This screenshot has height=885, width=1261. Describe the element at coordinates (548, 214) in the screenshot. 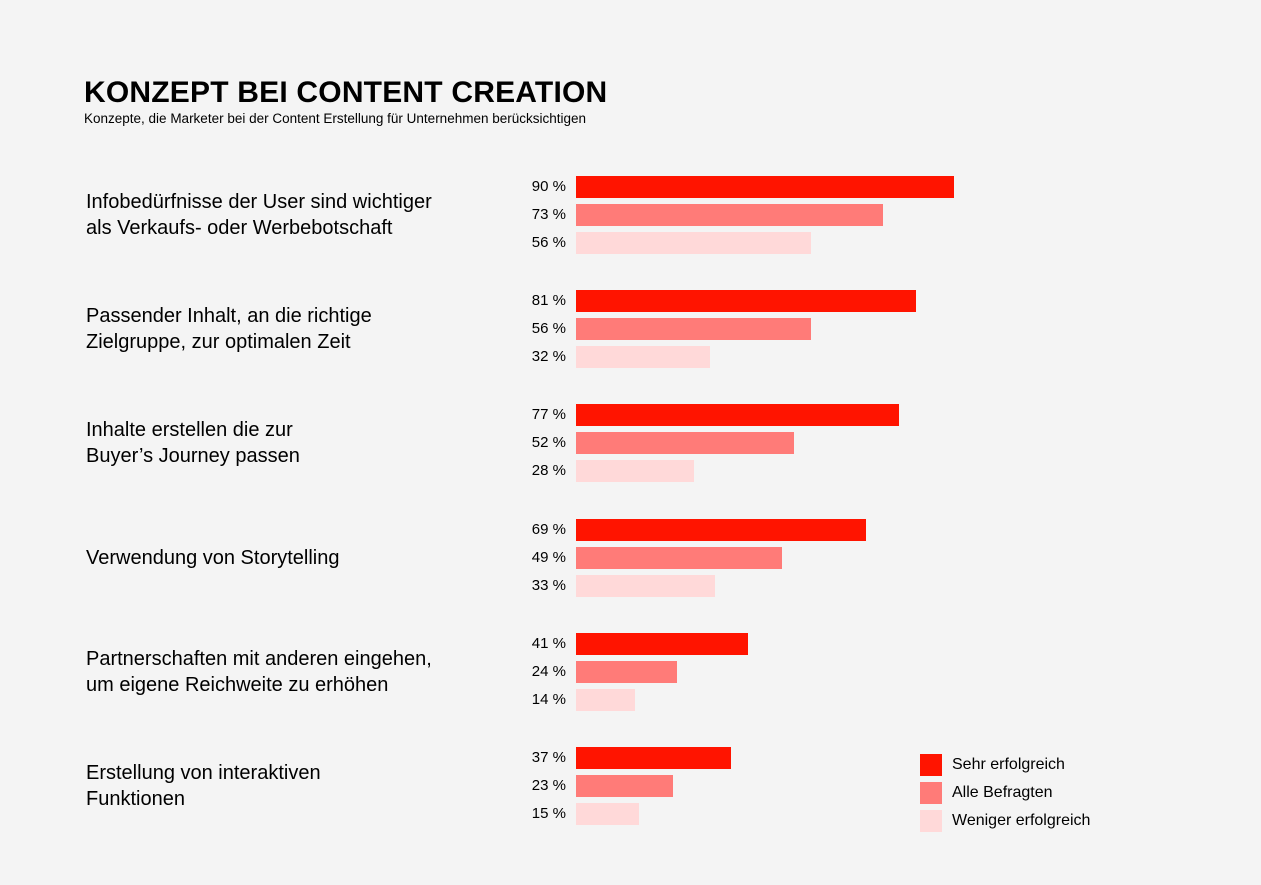

I see `value-label: 73 %` at that location.